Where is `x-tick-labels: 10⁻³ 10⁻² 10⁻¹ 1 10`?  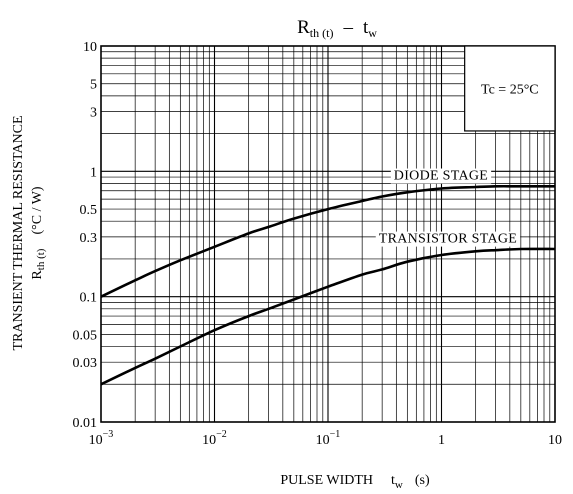 x-tick-labels: 10⁻³ 10⁻² 10⁻¹ 1 10 is located at coordinates (325, 438).